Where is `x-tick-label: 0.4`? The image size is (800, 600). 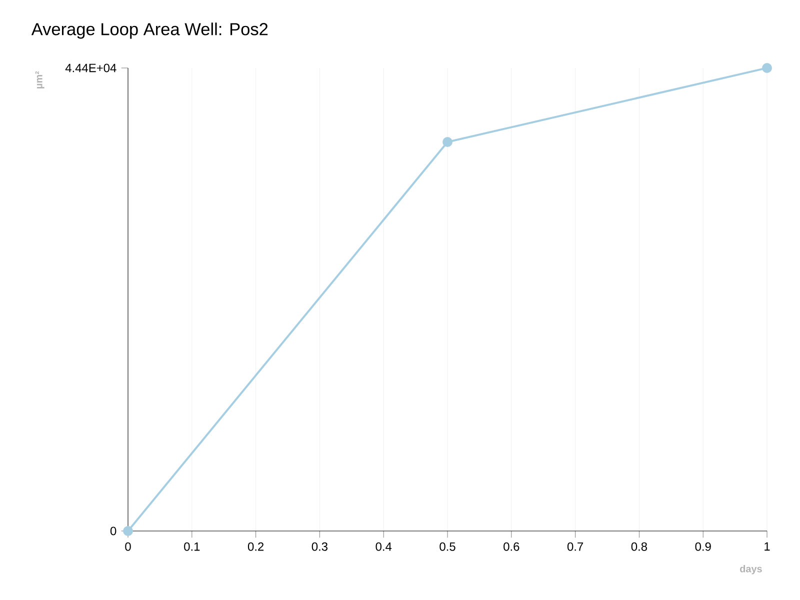 x-tick-label: 0.4 is located at coordinates (384, 546).